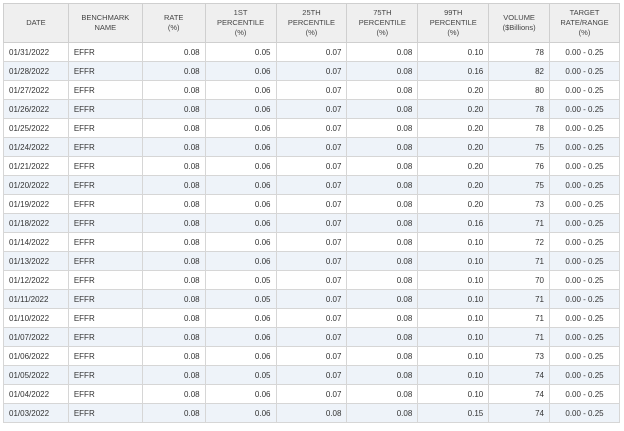  I want to click on cell-date: 01/03/2022, so click(36, 413).